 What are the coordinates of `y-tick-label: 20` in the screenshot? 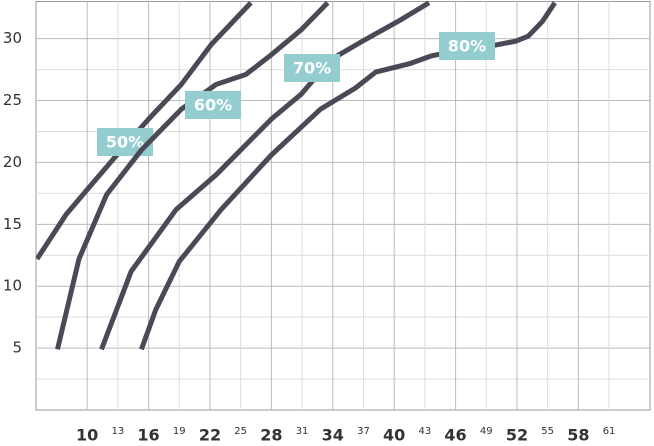 It's located at (12, 162).